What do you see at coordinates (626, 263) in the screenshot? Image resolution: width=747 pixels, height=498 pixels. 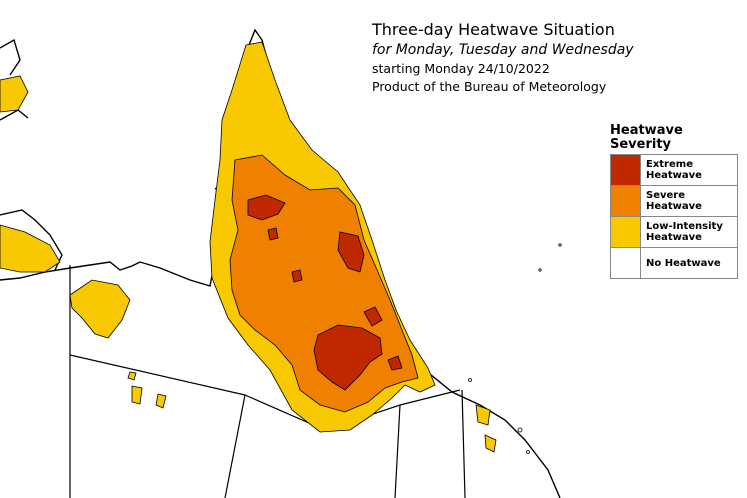 I see `legend-swatch-no-heatwave` at bounding box center [626, 263].